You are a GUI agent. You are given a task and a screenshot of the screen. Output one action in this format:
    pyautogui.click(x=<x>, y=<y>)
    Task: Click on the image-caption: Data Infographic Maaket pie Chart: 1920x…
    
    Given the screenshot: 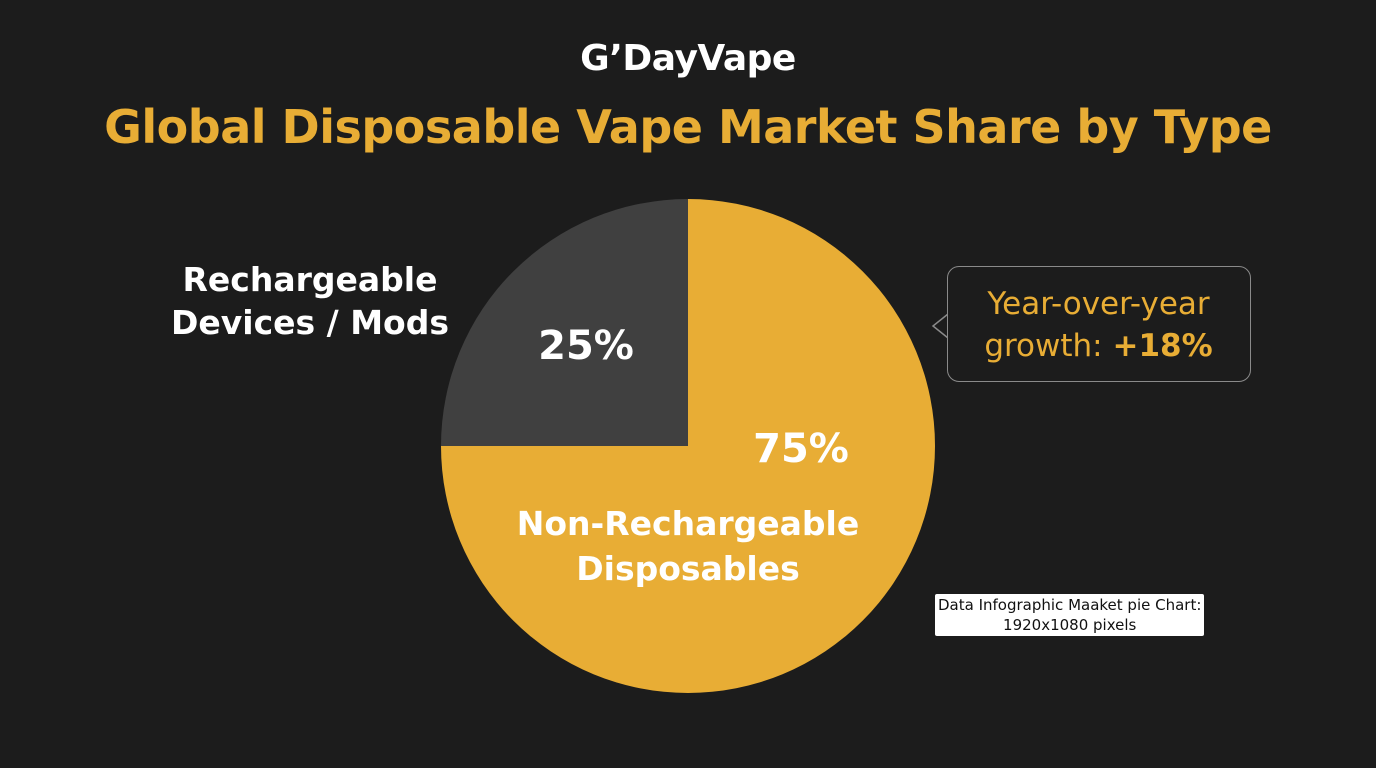 What is the action you would take?
    pyautogui.click(x=1070, y=615)
    